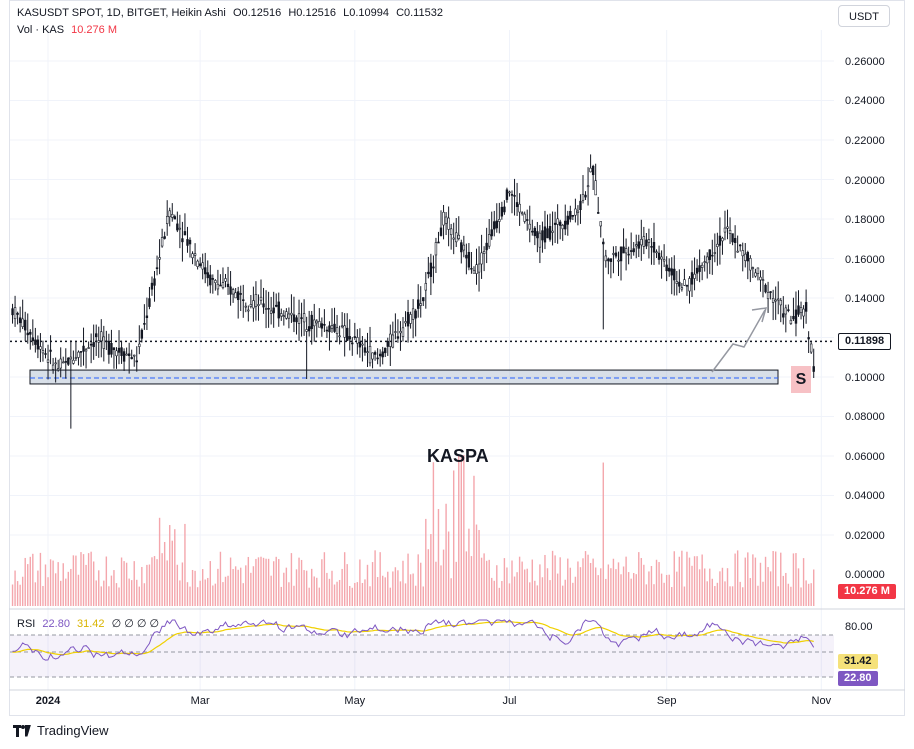 The image size is (914, 749). Describe the element at coordinates (864, 16) in the screenshot. I see `currency-button: USDT` at that location.